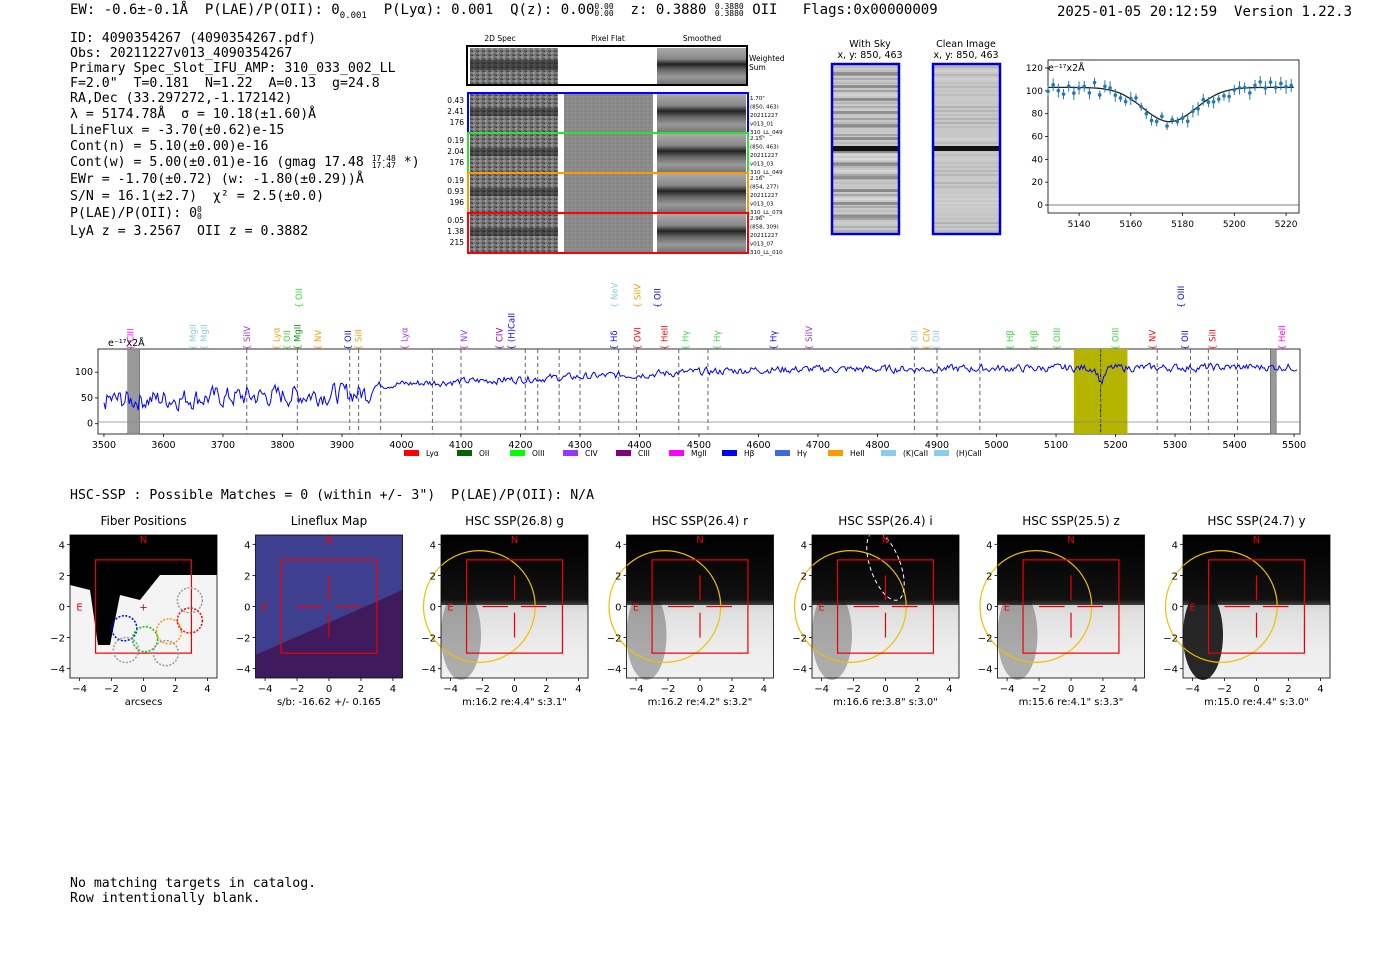 The image size is (1400, 953). What do you see at coordinates (1234, 225) in the screenshot?
I see `zoom-x-tick-label: 5200` at bounding box center [1234, 225].